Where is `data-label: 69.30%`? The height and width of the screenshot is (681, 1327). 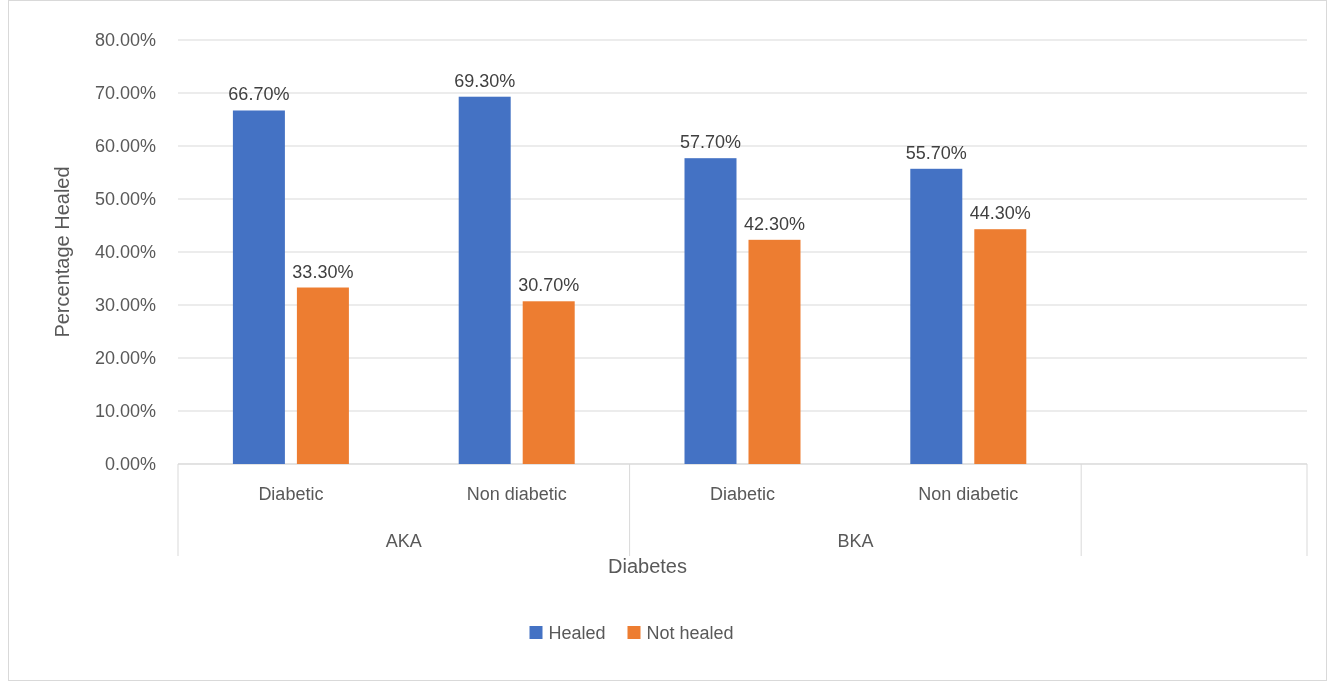 data-label: 69.30% is located at coordinates (485, 80).